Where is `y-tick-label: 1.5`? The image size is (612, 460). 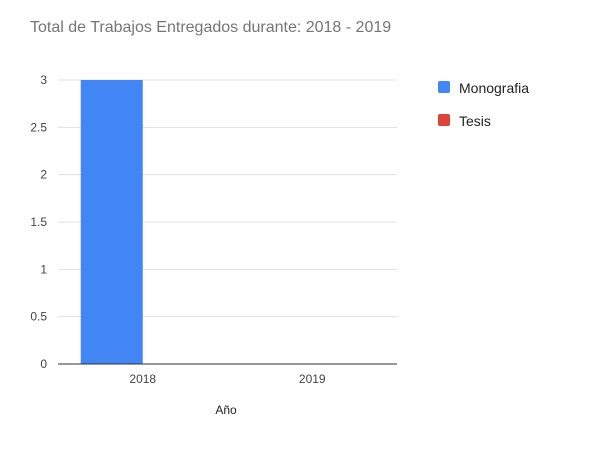
y-tick-label: 1.5 is located at coordinates (38, 222).